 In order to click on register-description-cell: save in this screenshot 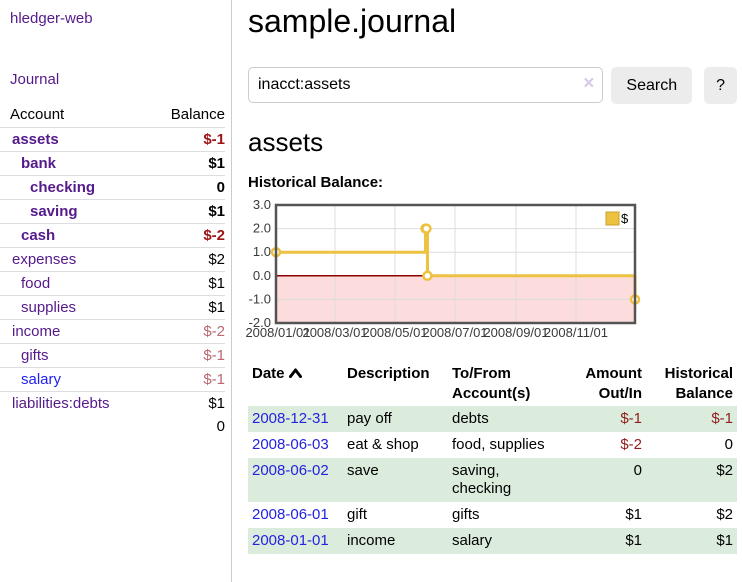, I will do `click(395, 480)`.